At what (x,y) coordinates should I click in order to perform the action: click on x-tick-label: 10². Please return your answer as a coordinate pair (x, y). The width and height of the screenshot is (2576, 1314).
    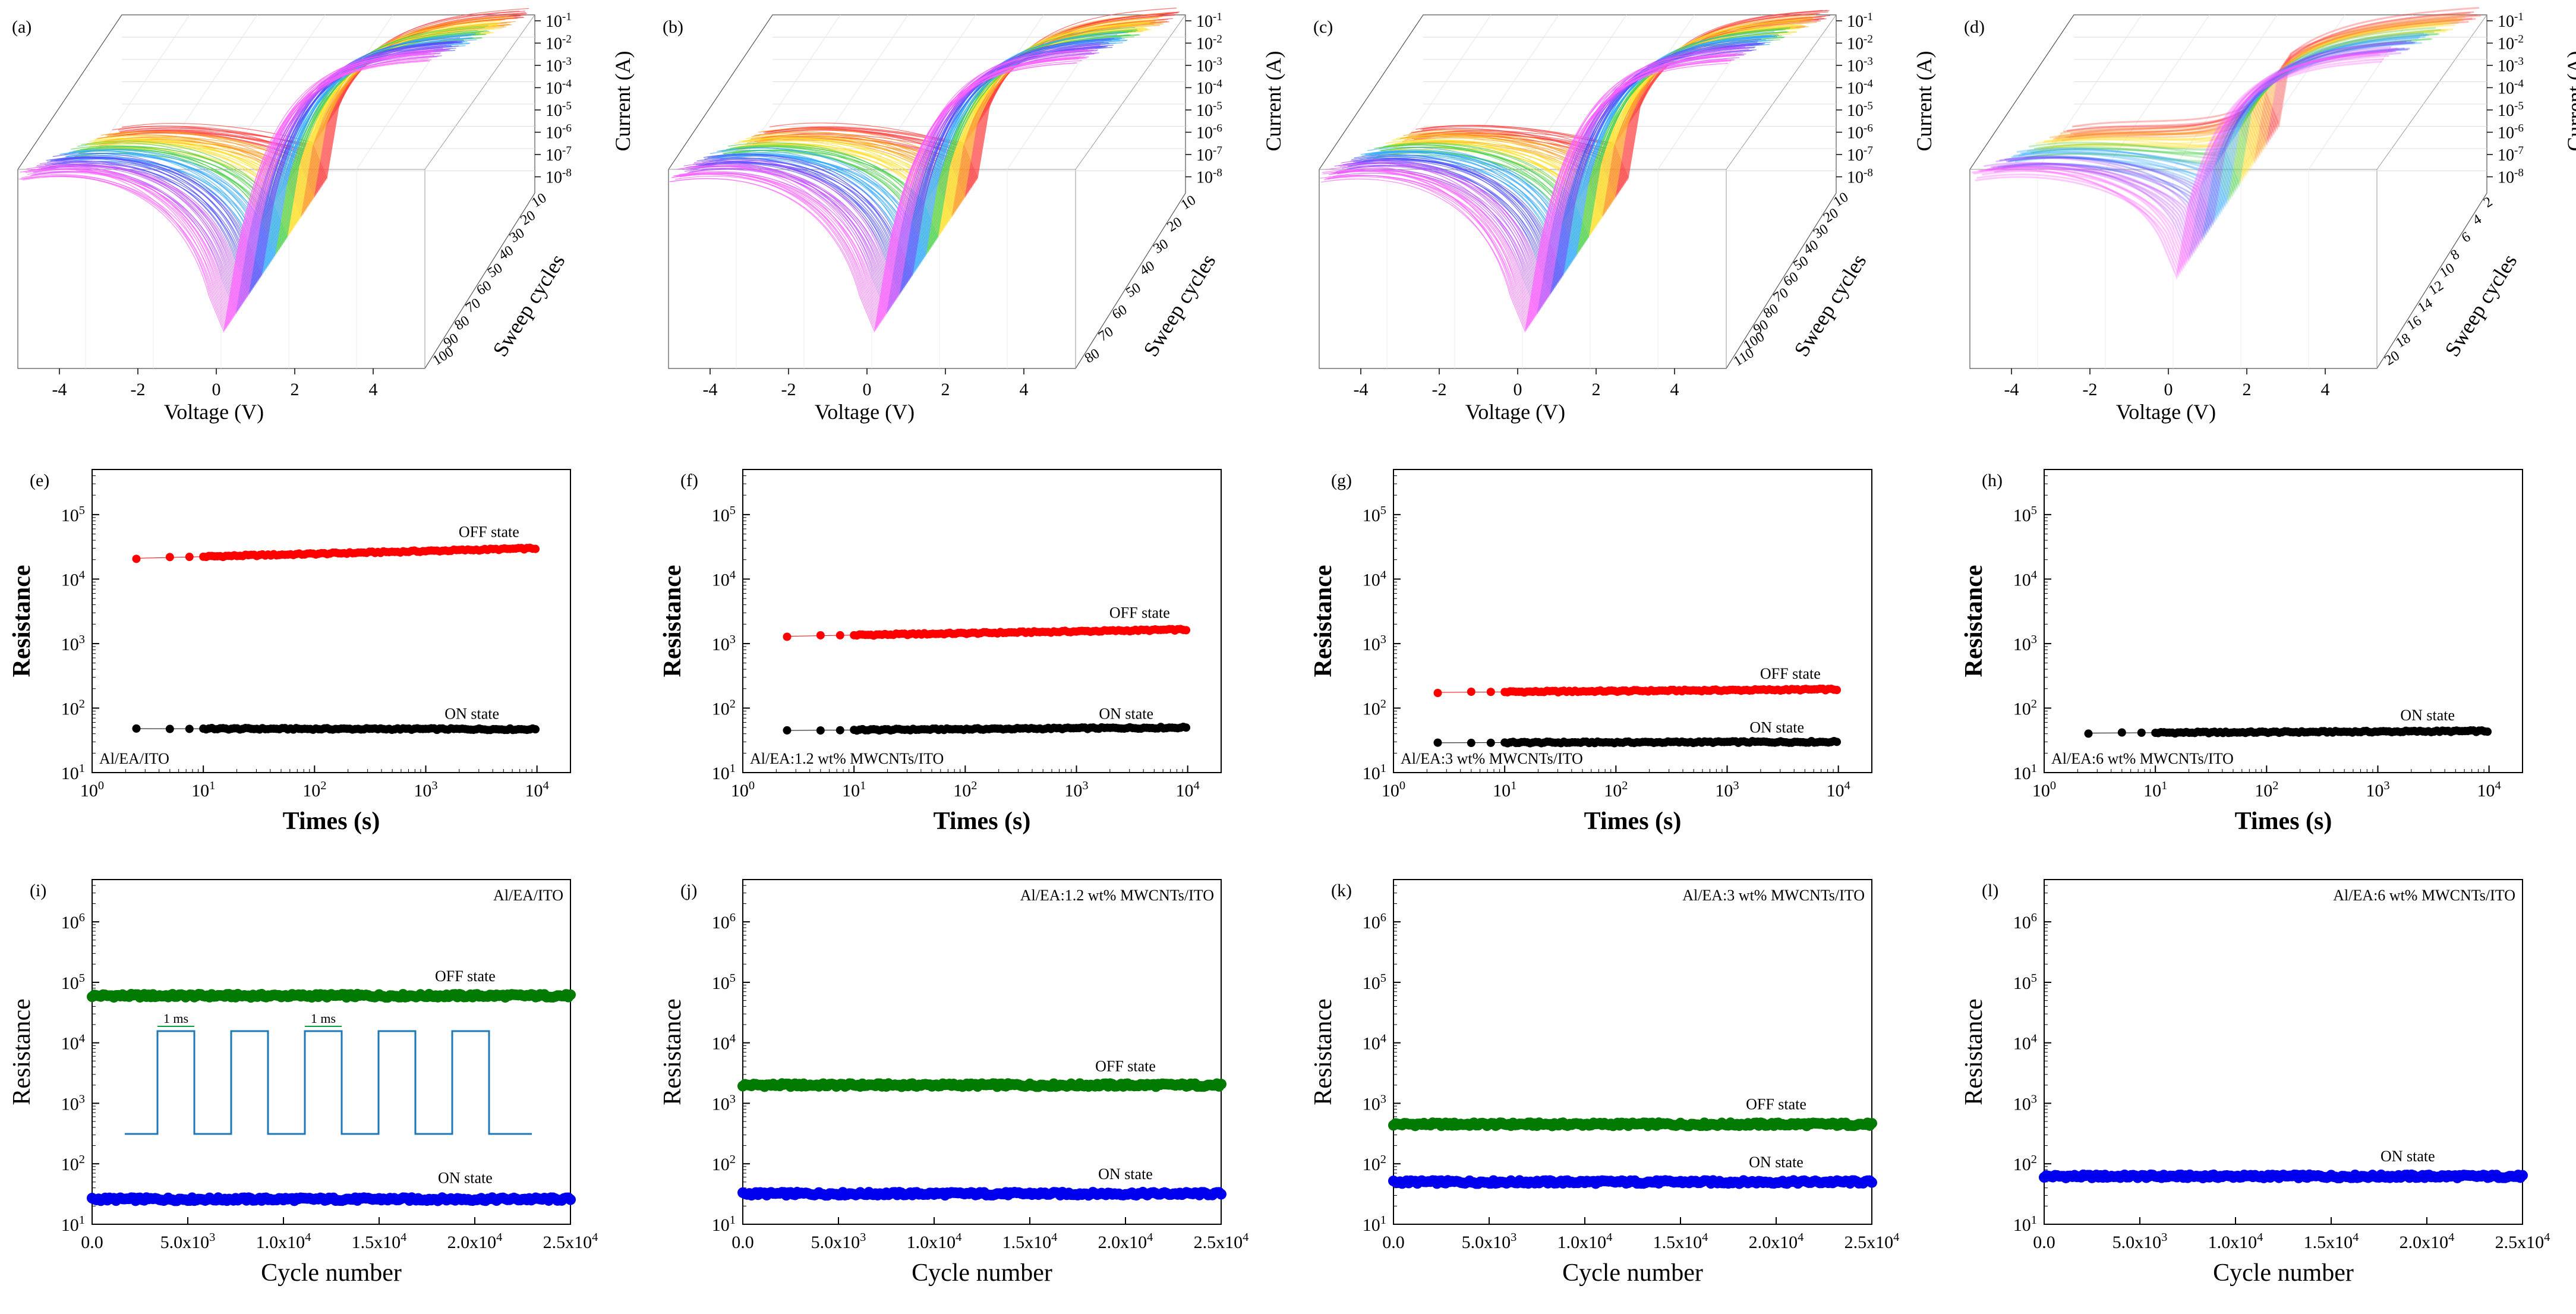
    Looking at the image, I should click on (1616, 790).